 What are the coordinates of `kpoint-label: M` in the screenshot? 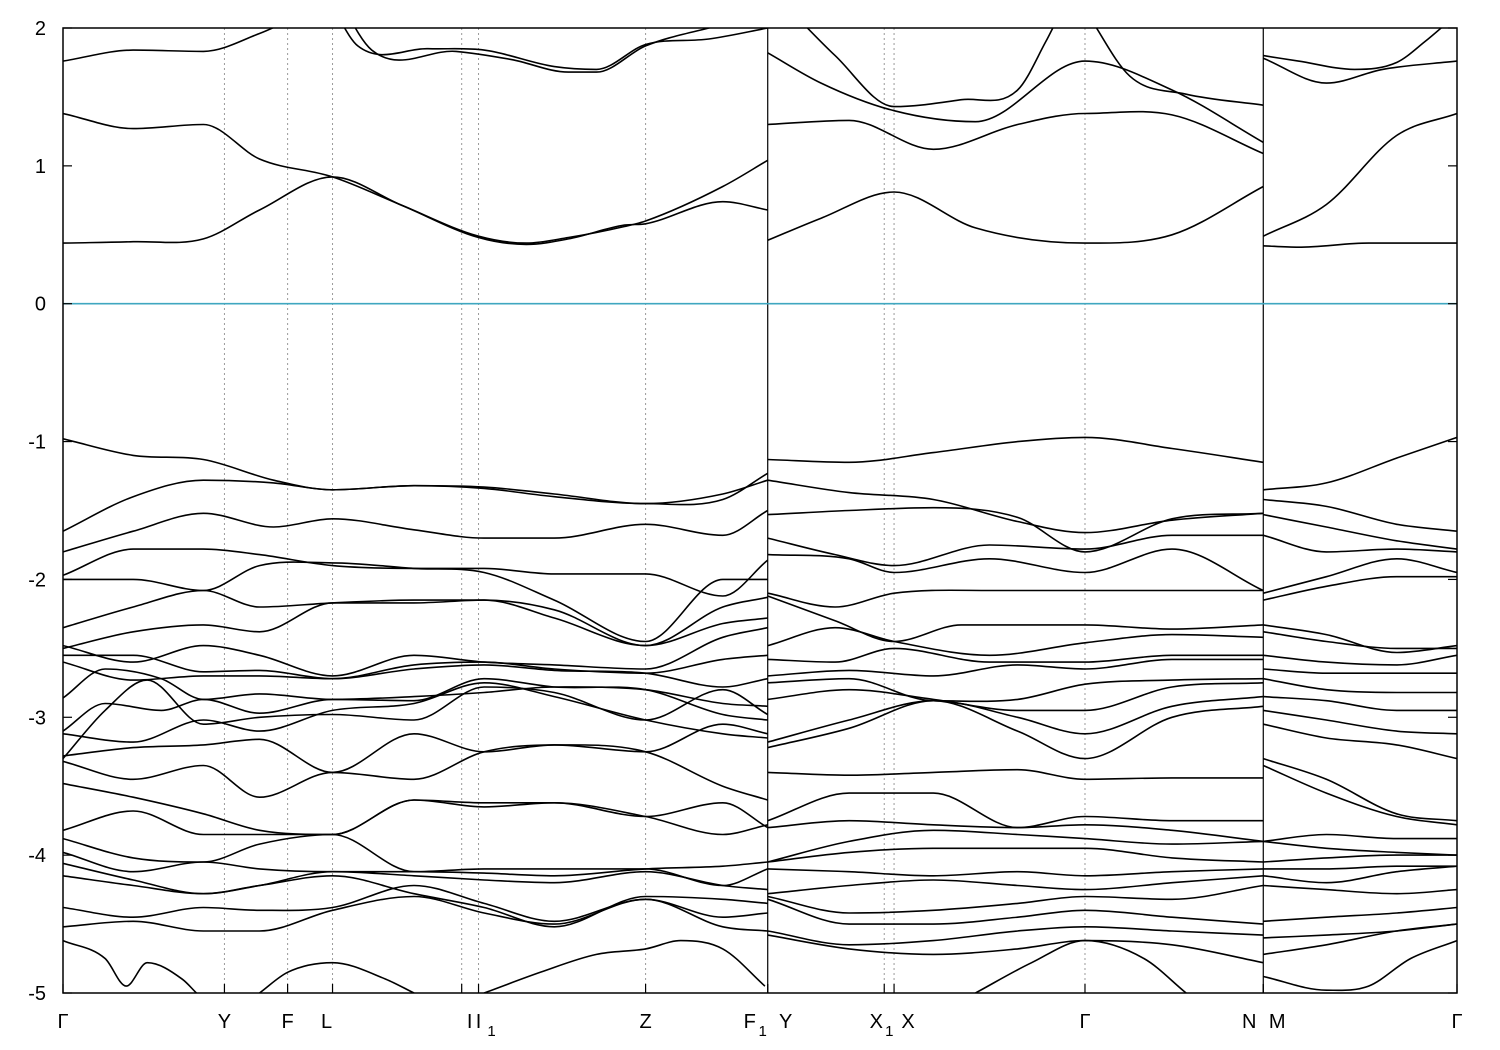 It's located at (1277, 1022).